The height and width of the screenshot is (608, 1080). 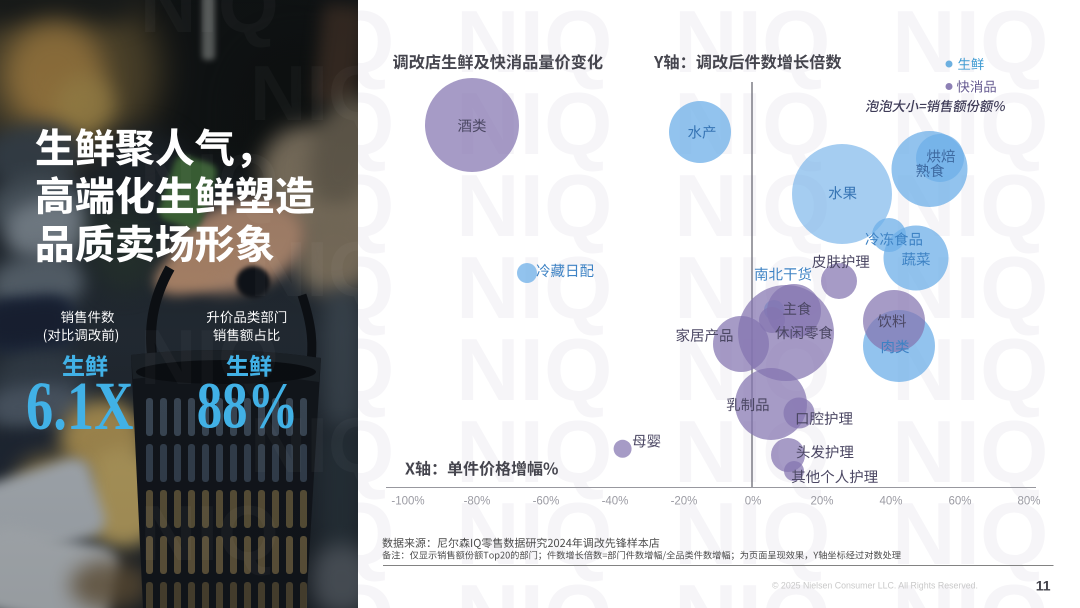 I want to click on svg-text: -100%, so click(x=407, y=502).